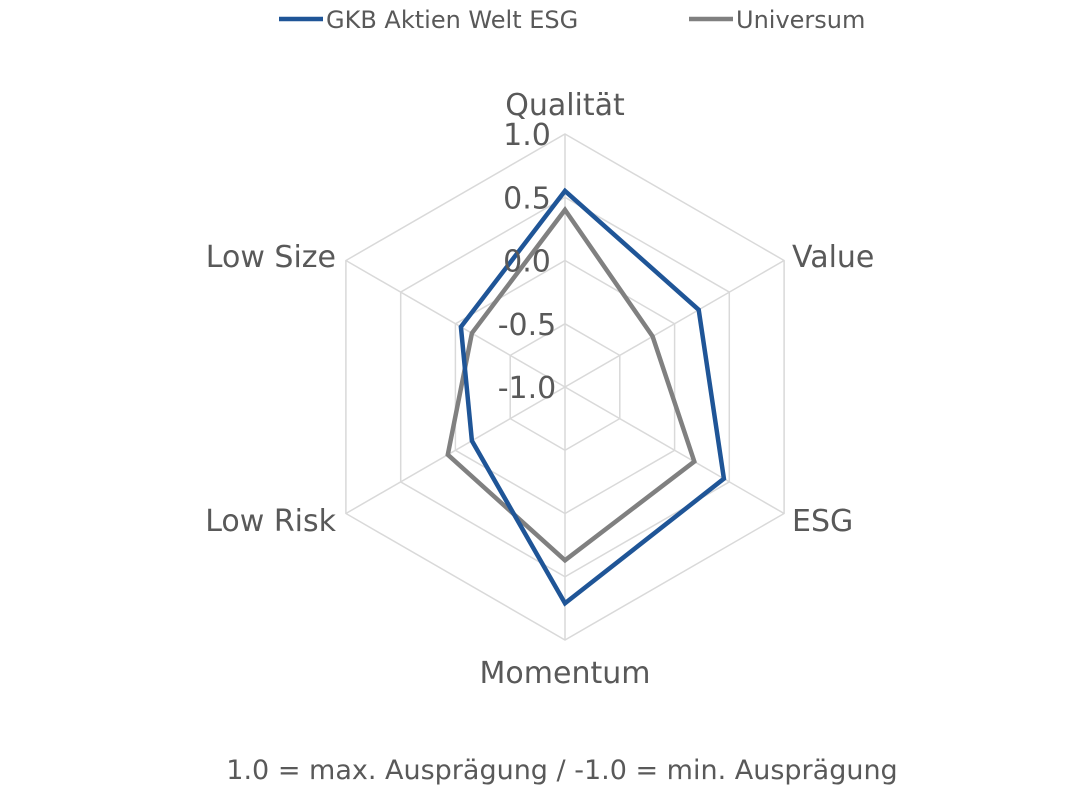 This screenshot has width=1087, height=790. Describe the element at coordinates (800, 20) in the screenshot. I see `legend-label: Universum` at that location.